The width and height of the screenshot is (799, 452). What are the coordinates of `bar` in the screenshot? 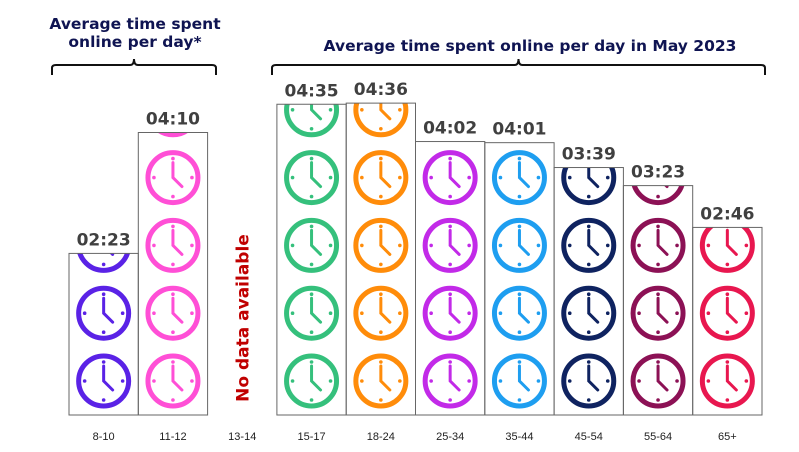 It's located at (173, 274).